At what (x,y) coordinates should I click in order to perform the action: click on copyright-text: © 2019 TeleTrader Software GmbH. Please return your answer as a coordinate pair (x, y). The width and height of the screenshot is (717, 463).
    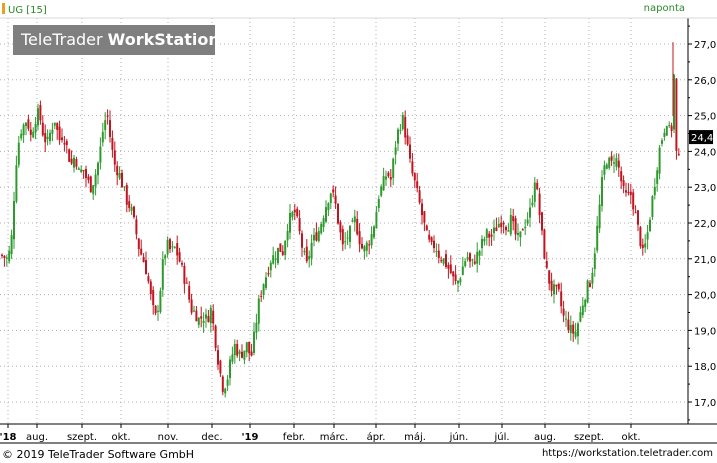
    Looking at the image, I should click on (98, 454).